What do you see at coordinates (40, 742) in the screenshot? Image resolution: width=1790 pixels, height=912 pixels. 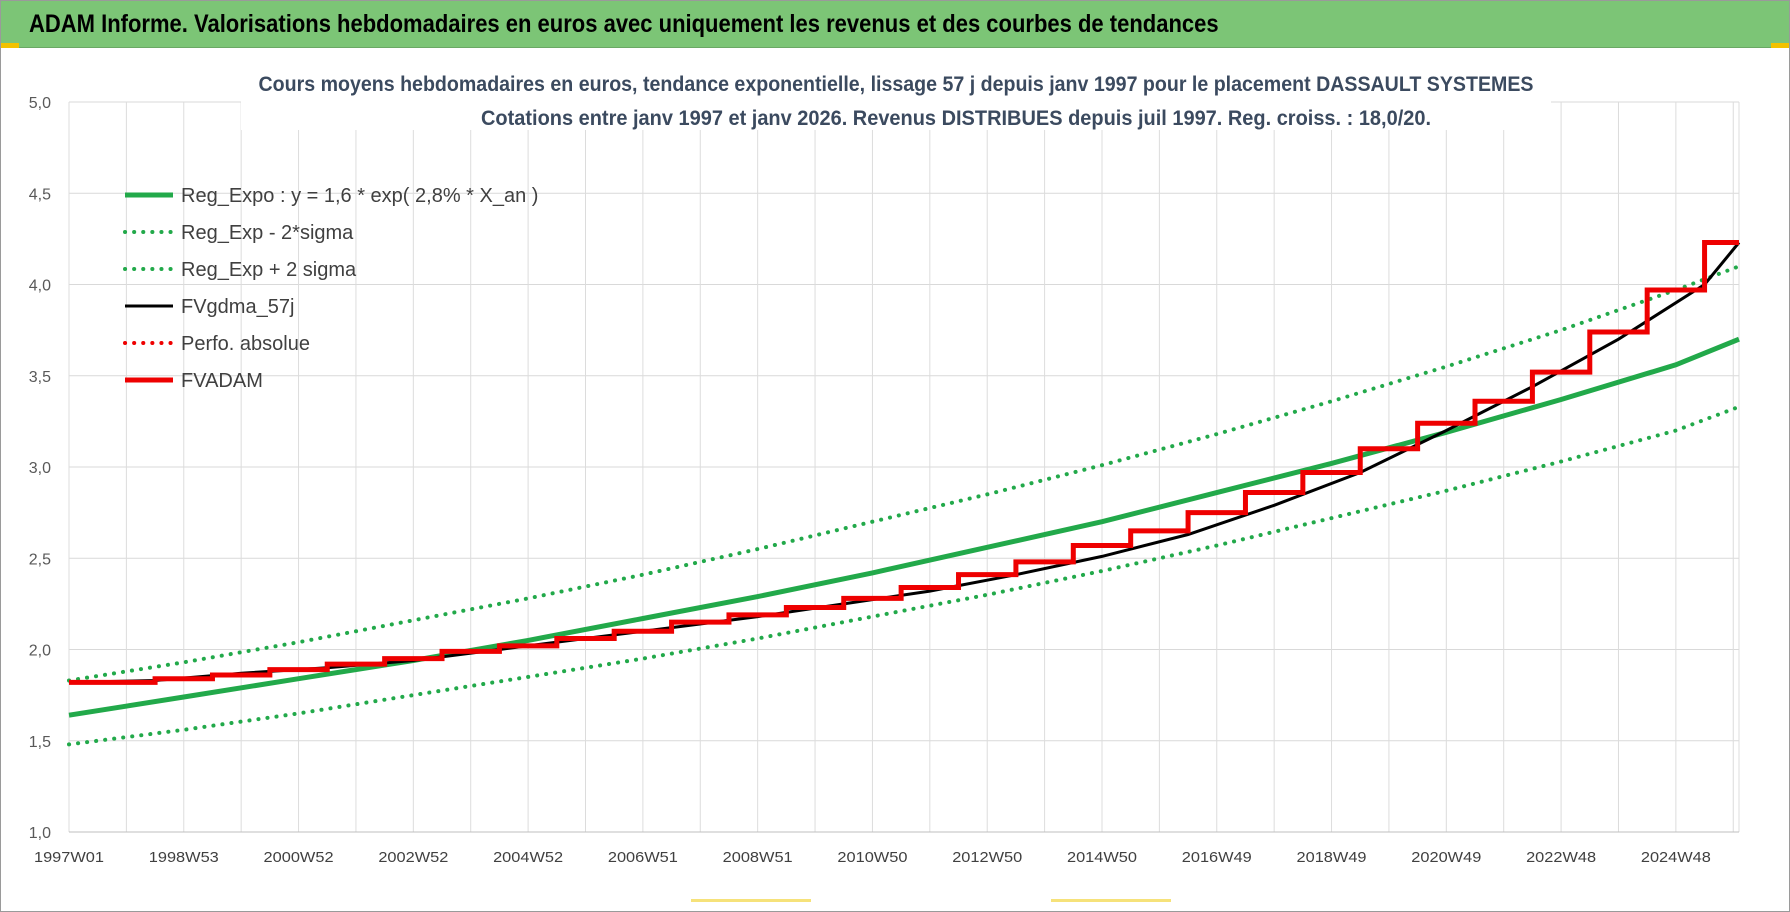 I see `y-tick-label: 1,5` at bounding box center [40, 742].